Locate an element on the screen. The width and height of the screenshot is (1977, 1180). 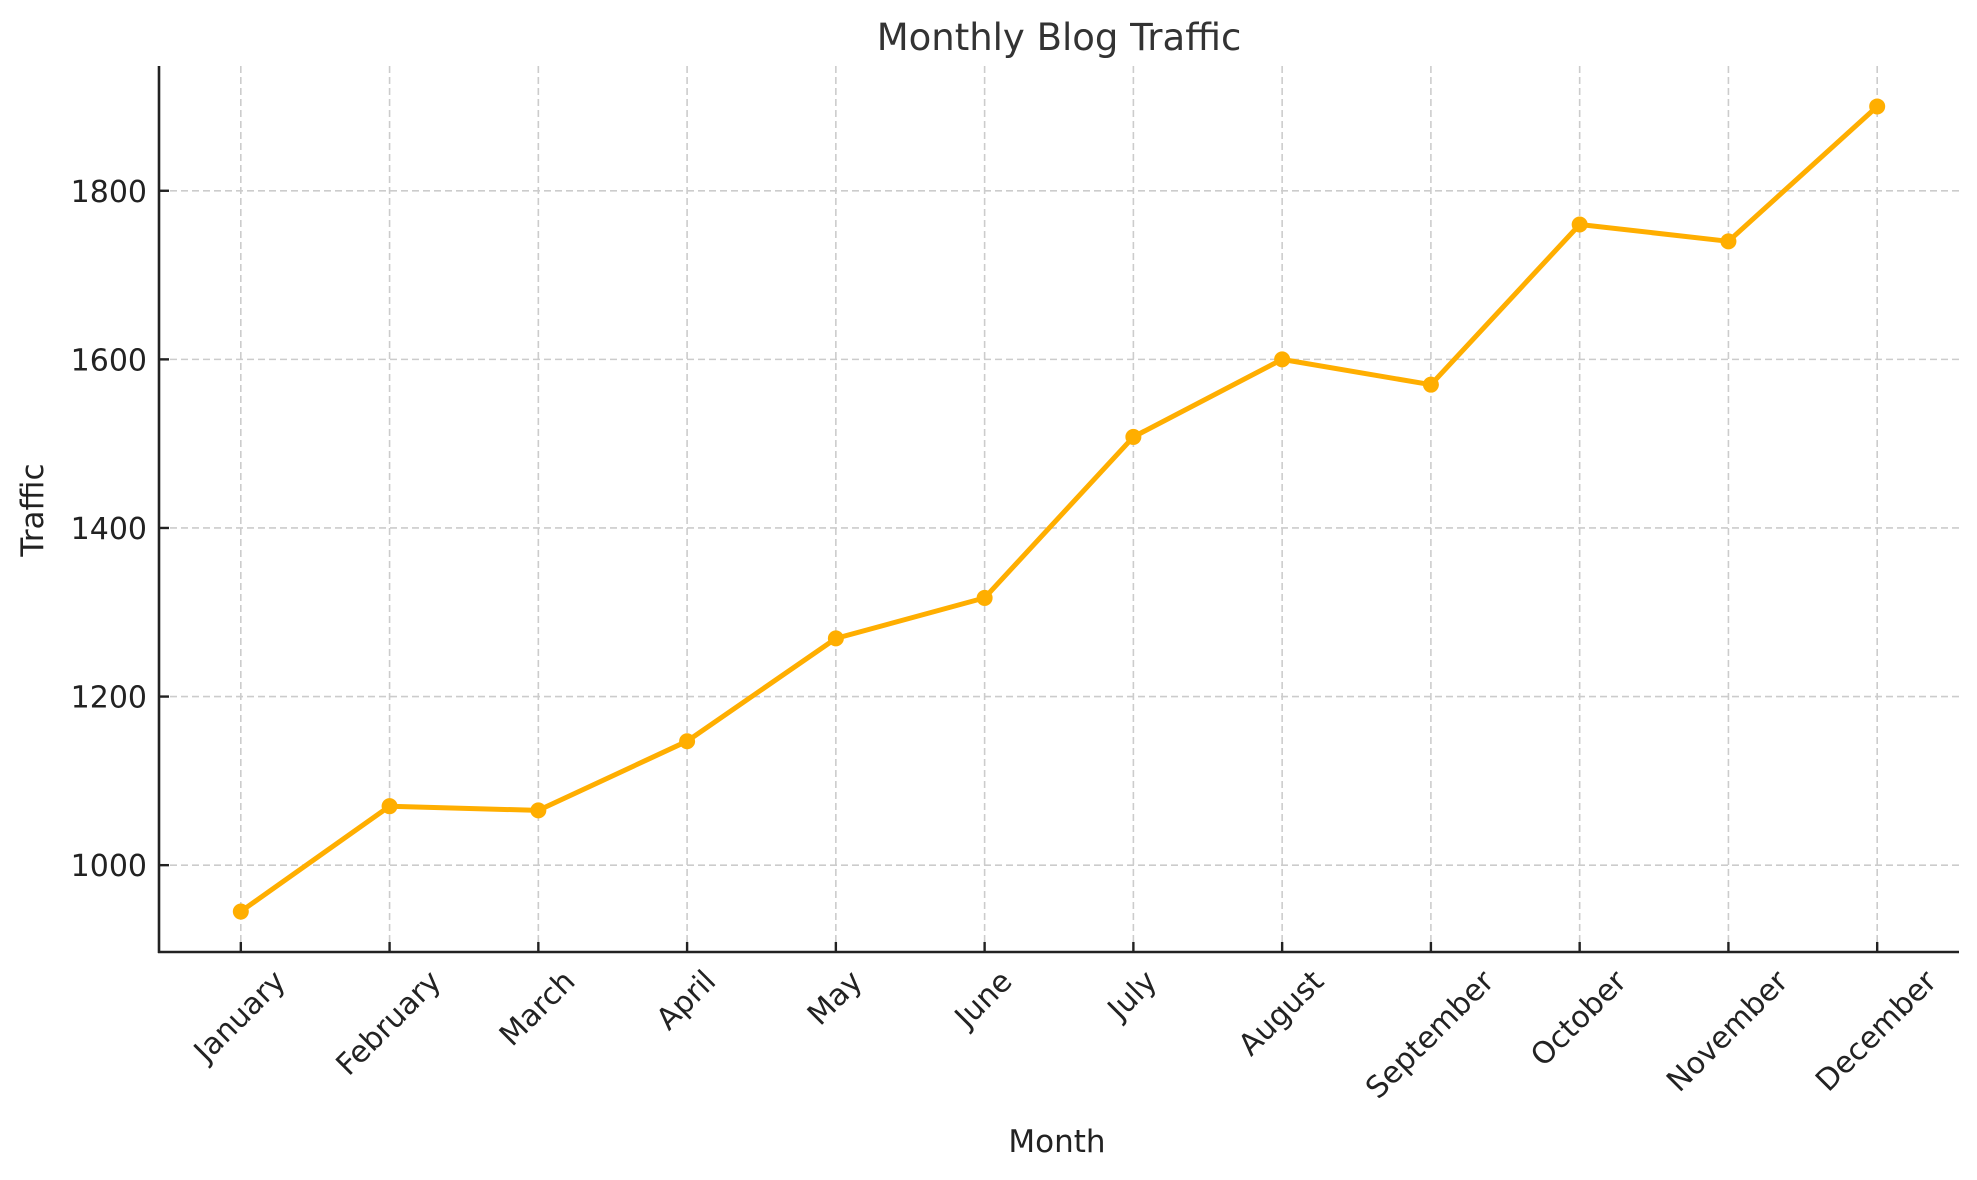
y-axis-ticks: 1000 1200 1400 1600 1800 is located at coordinates (120, 529).